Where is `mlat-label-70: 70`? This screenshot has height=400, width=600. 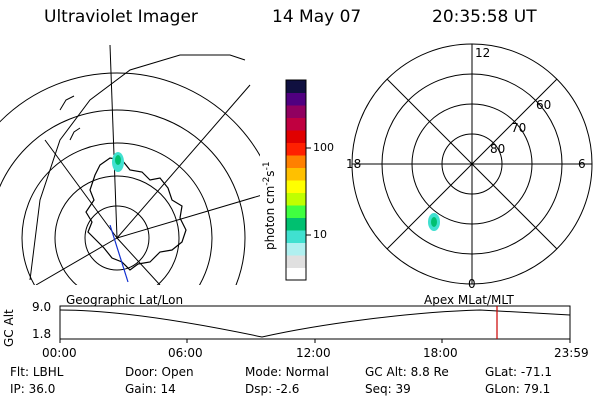 mlat-label-70: 70 is located at coordinates (519, 128).